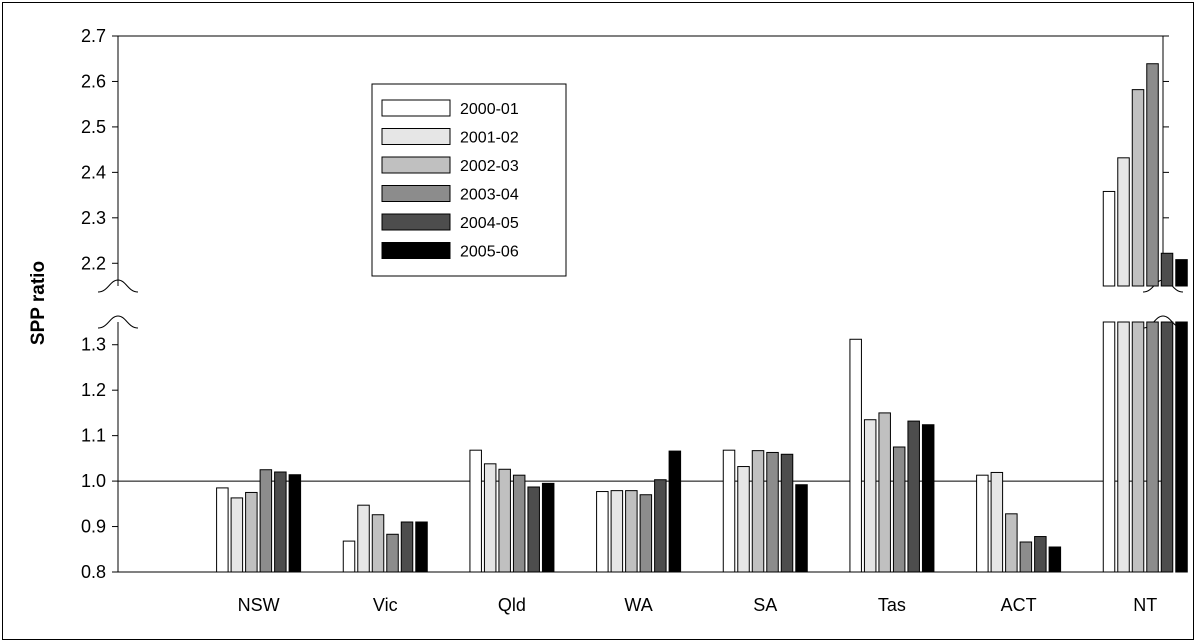 The width and height of the screenshot is (1198, 643). Describe the element at coordinates (1167, 269) in the screenshot. I see `bar-NT-2004-05-upper` at that location.